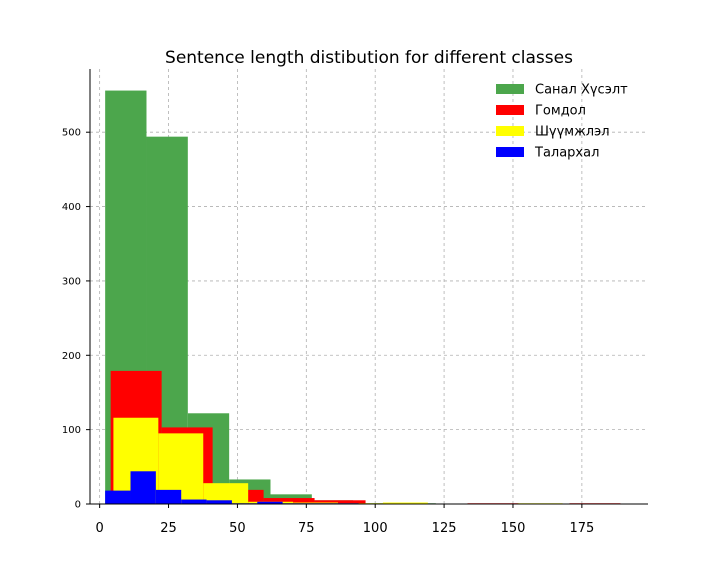 This screenshot has width=720, height=576. What do you see at coordinates (78, 505) in the screenshot?
I see `y-tick-label: 0` at bounding box center [78, 505].